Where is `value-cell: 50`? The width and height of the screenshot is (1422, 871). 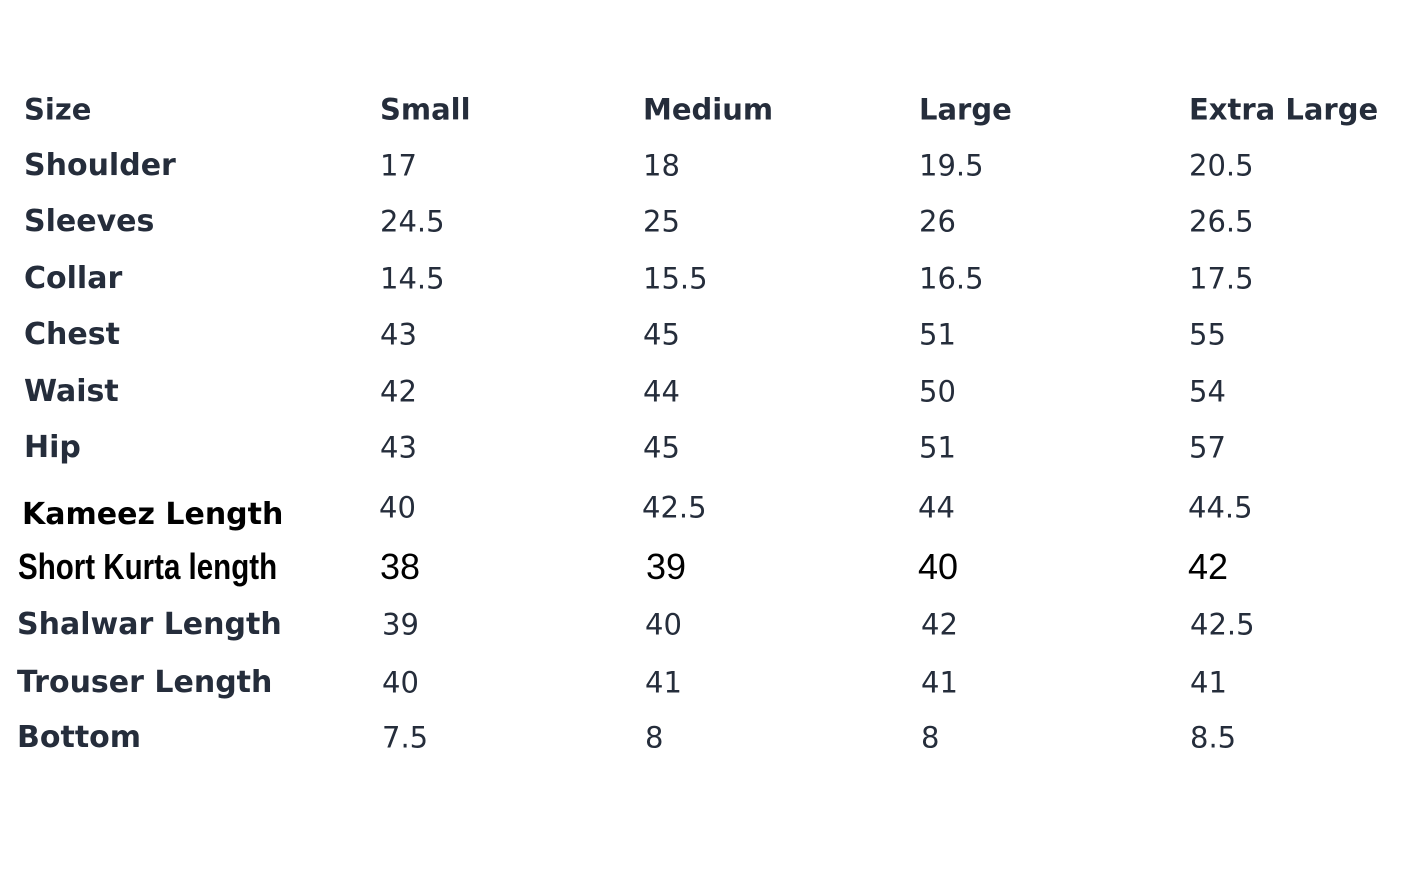
value-cell: 50 is located at coordinates (937, 391).